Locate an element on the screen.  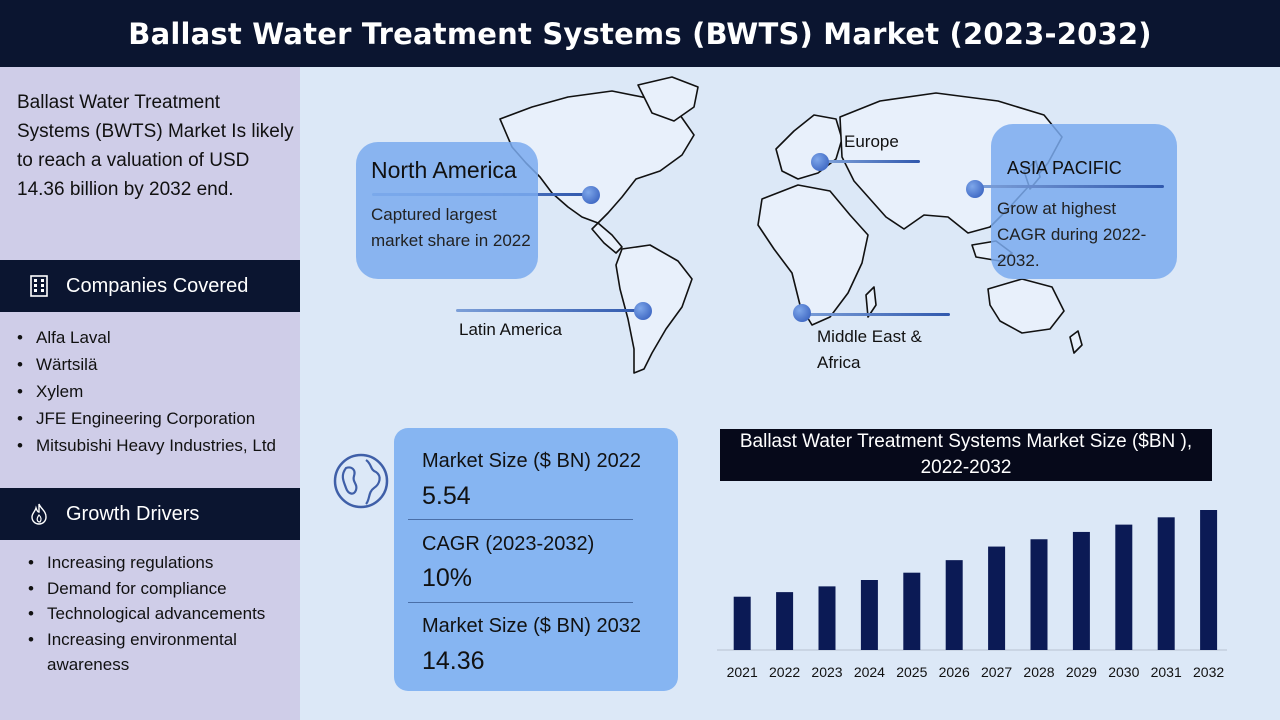
x-tick-label: 2026 is located at coordinates (954, 672).